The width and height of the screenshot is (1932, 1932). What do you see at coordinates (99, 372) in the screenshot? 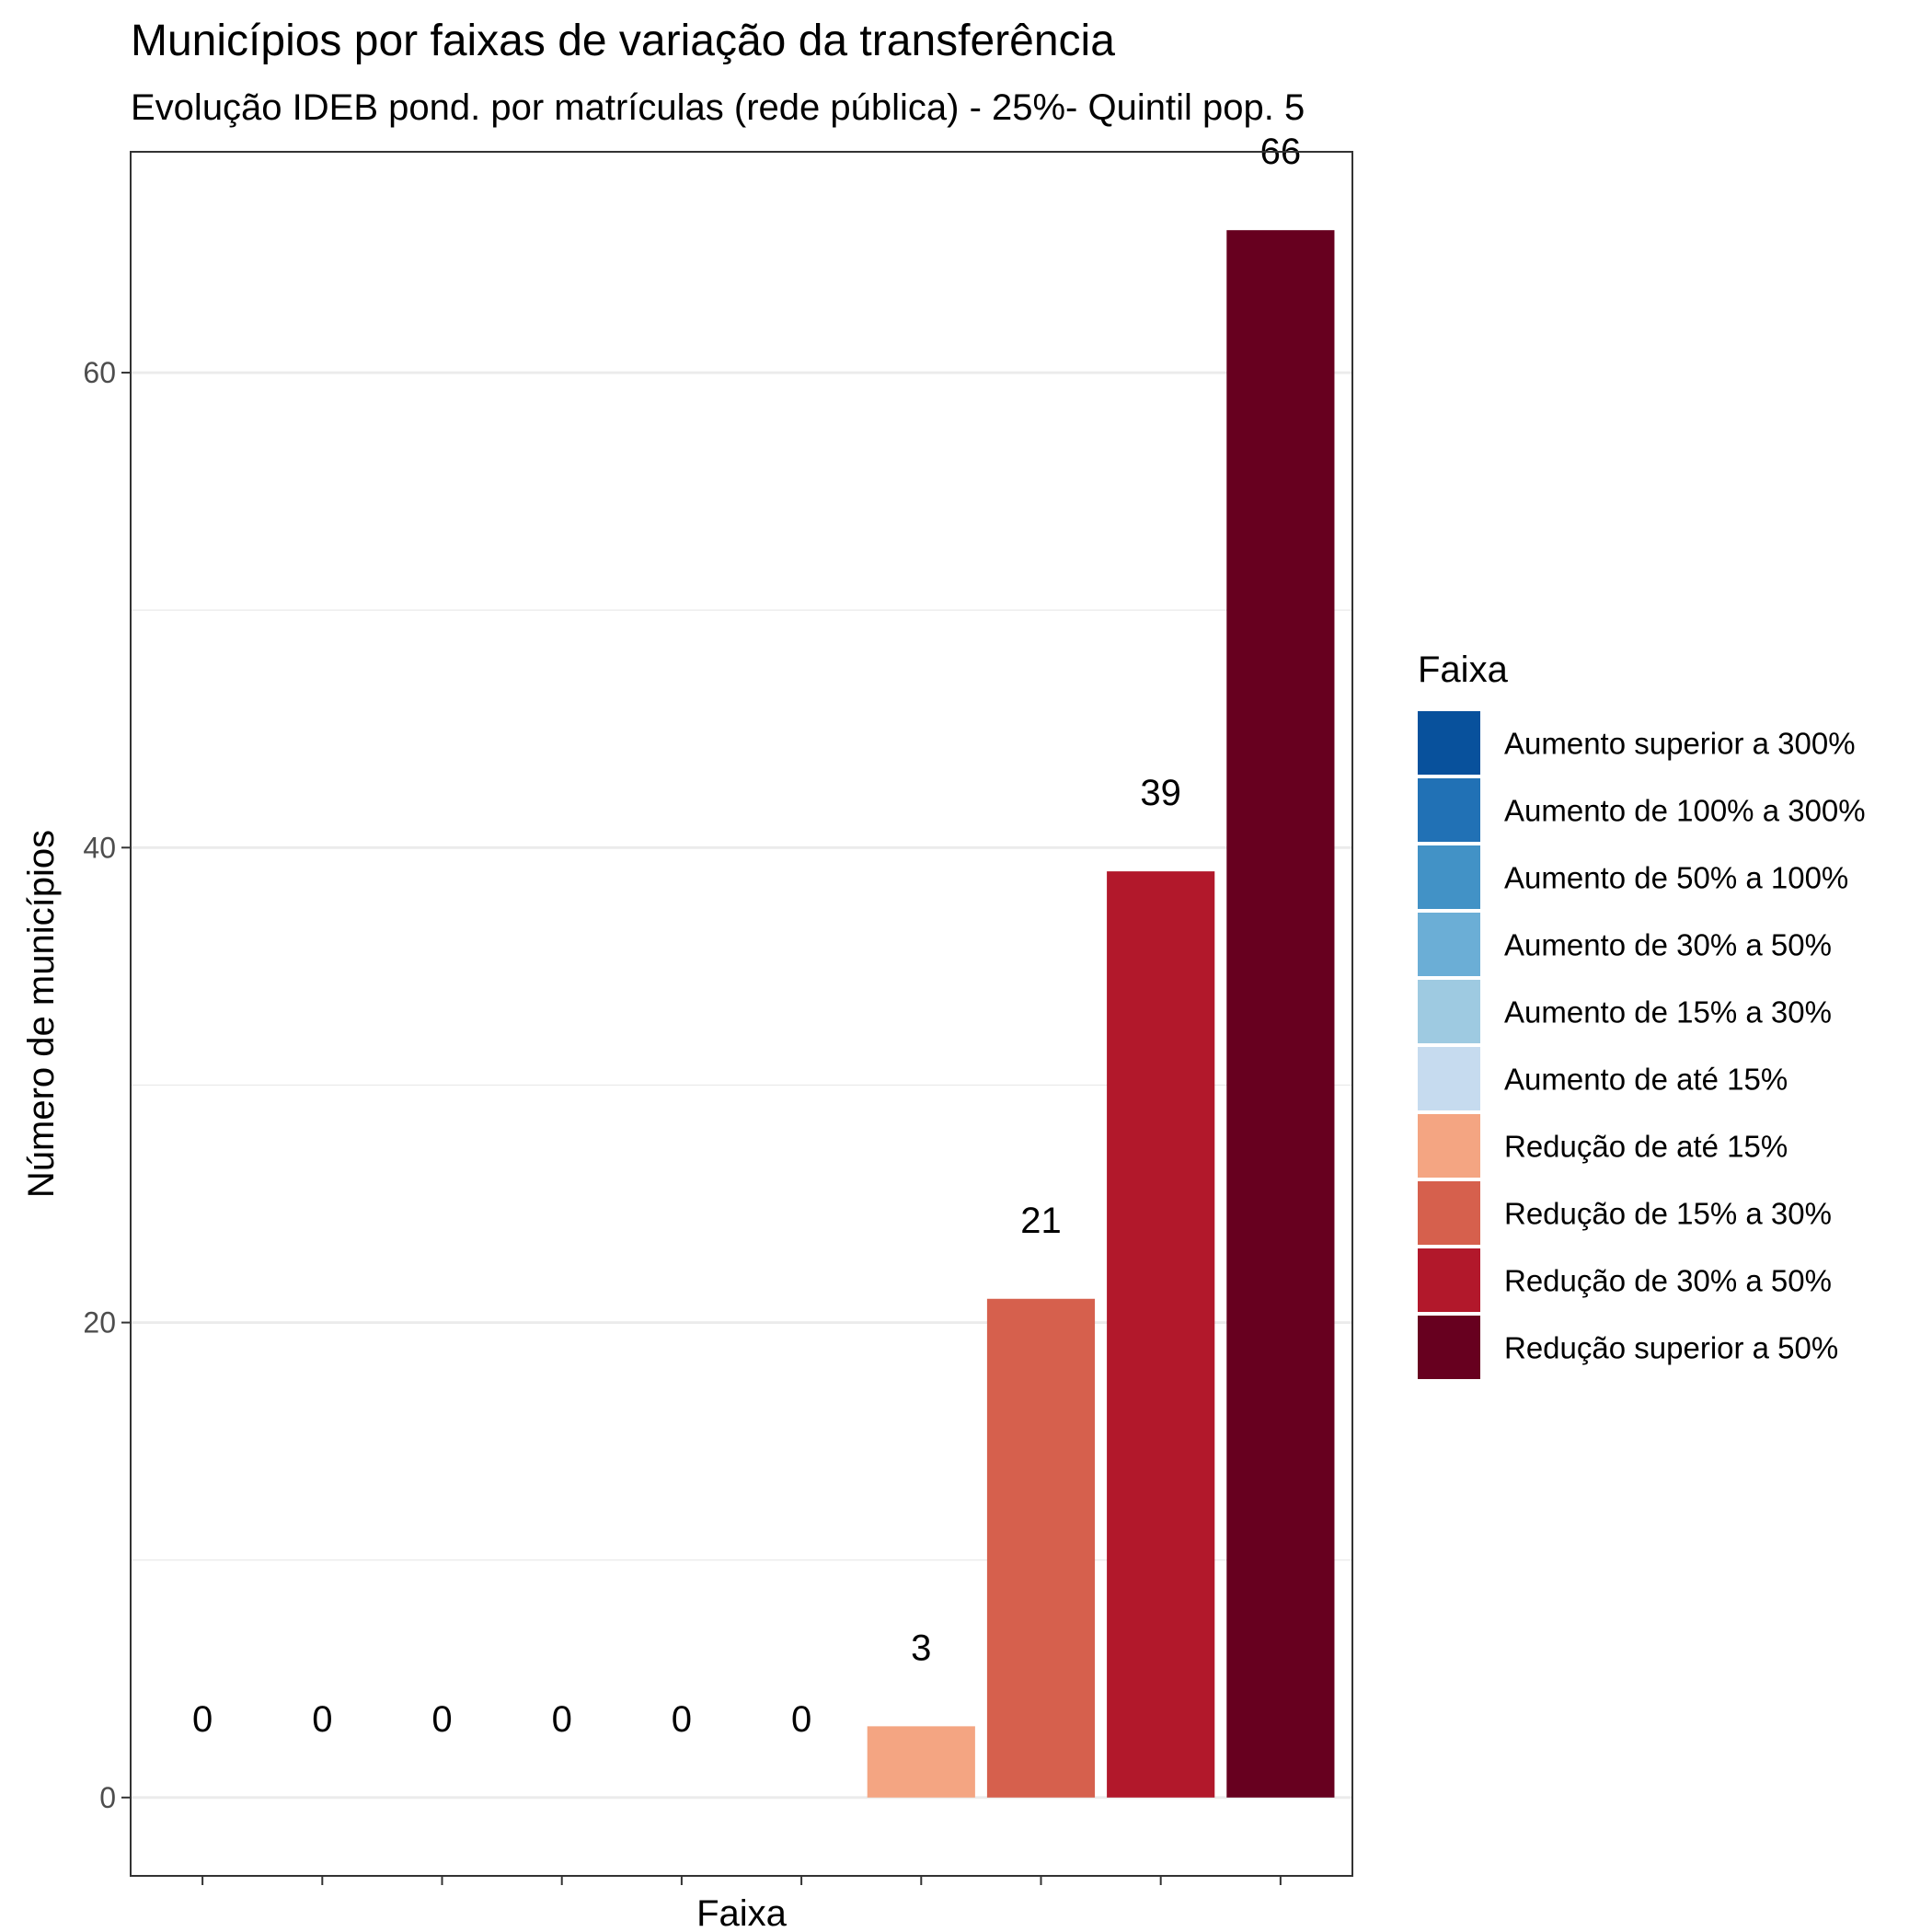
I see `y-tick-label: 60` at bounding box center [99, 372].